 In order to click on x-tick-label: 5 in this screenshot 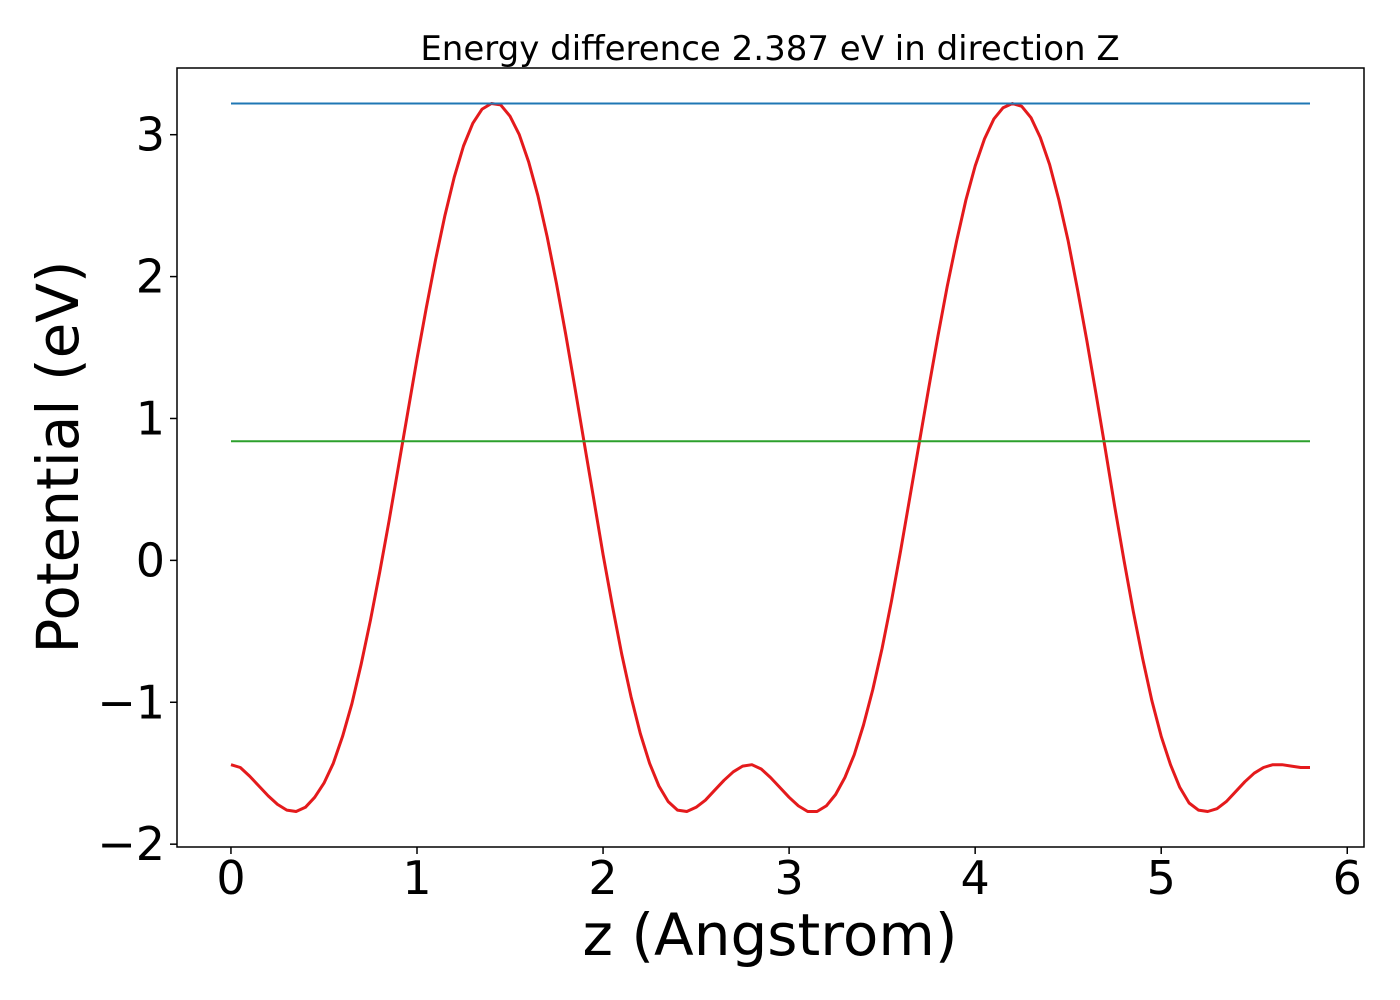, I will do `click(1161, 878)`.